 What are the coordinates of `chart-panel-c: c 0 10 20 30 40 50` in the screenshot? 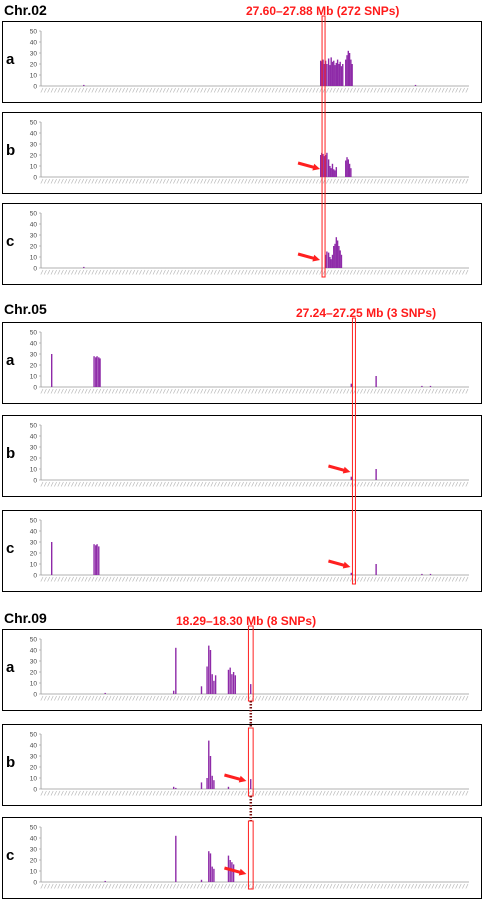 It's located at (242, 858).